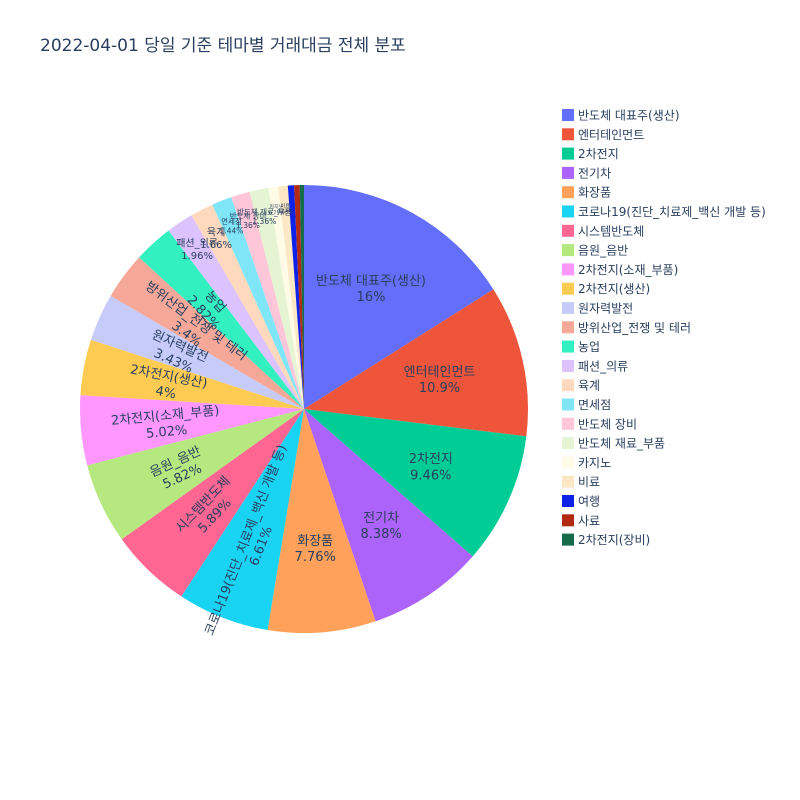  What do you see at coordinates (672, 212) in the screenshot?
I see `legend-label: 코로나19(진단_치료제_백신 개발 등)` at bounding box center [672, 212].